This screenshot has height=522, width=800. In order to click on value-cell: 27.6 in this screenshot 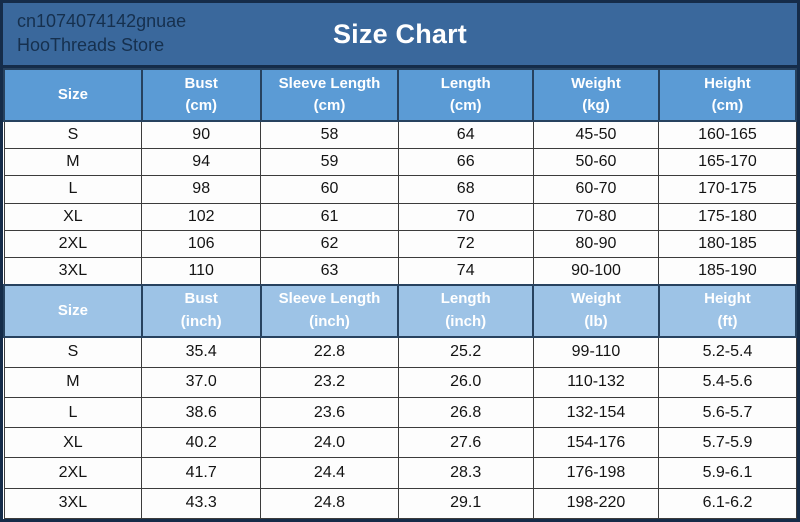, I will do `click(465, 443)`.